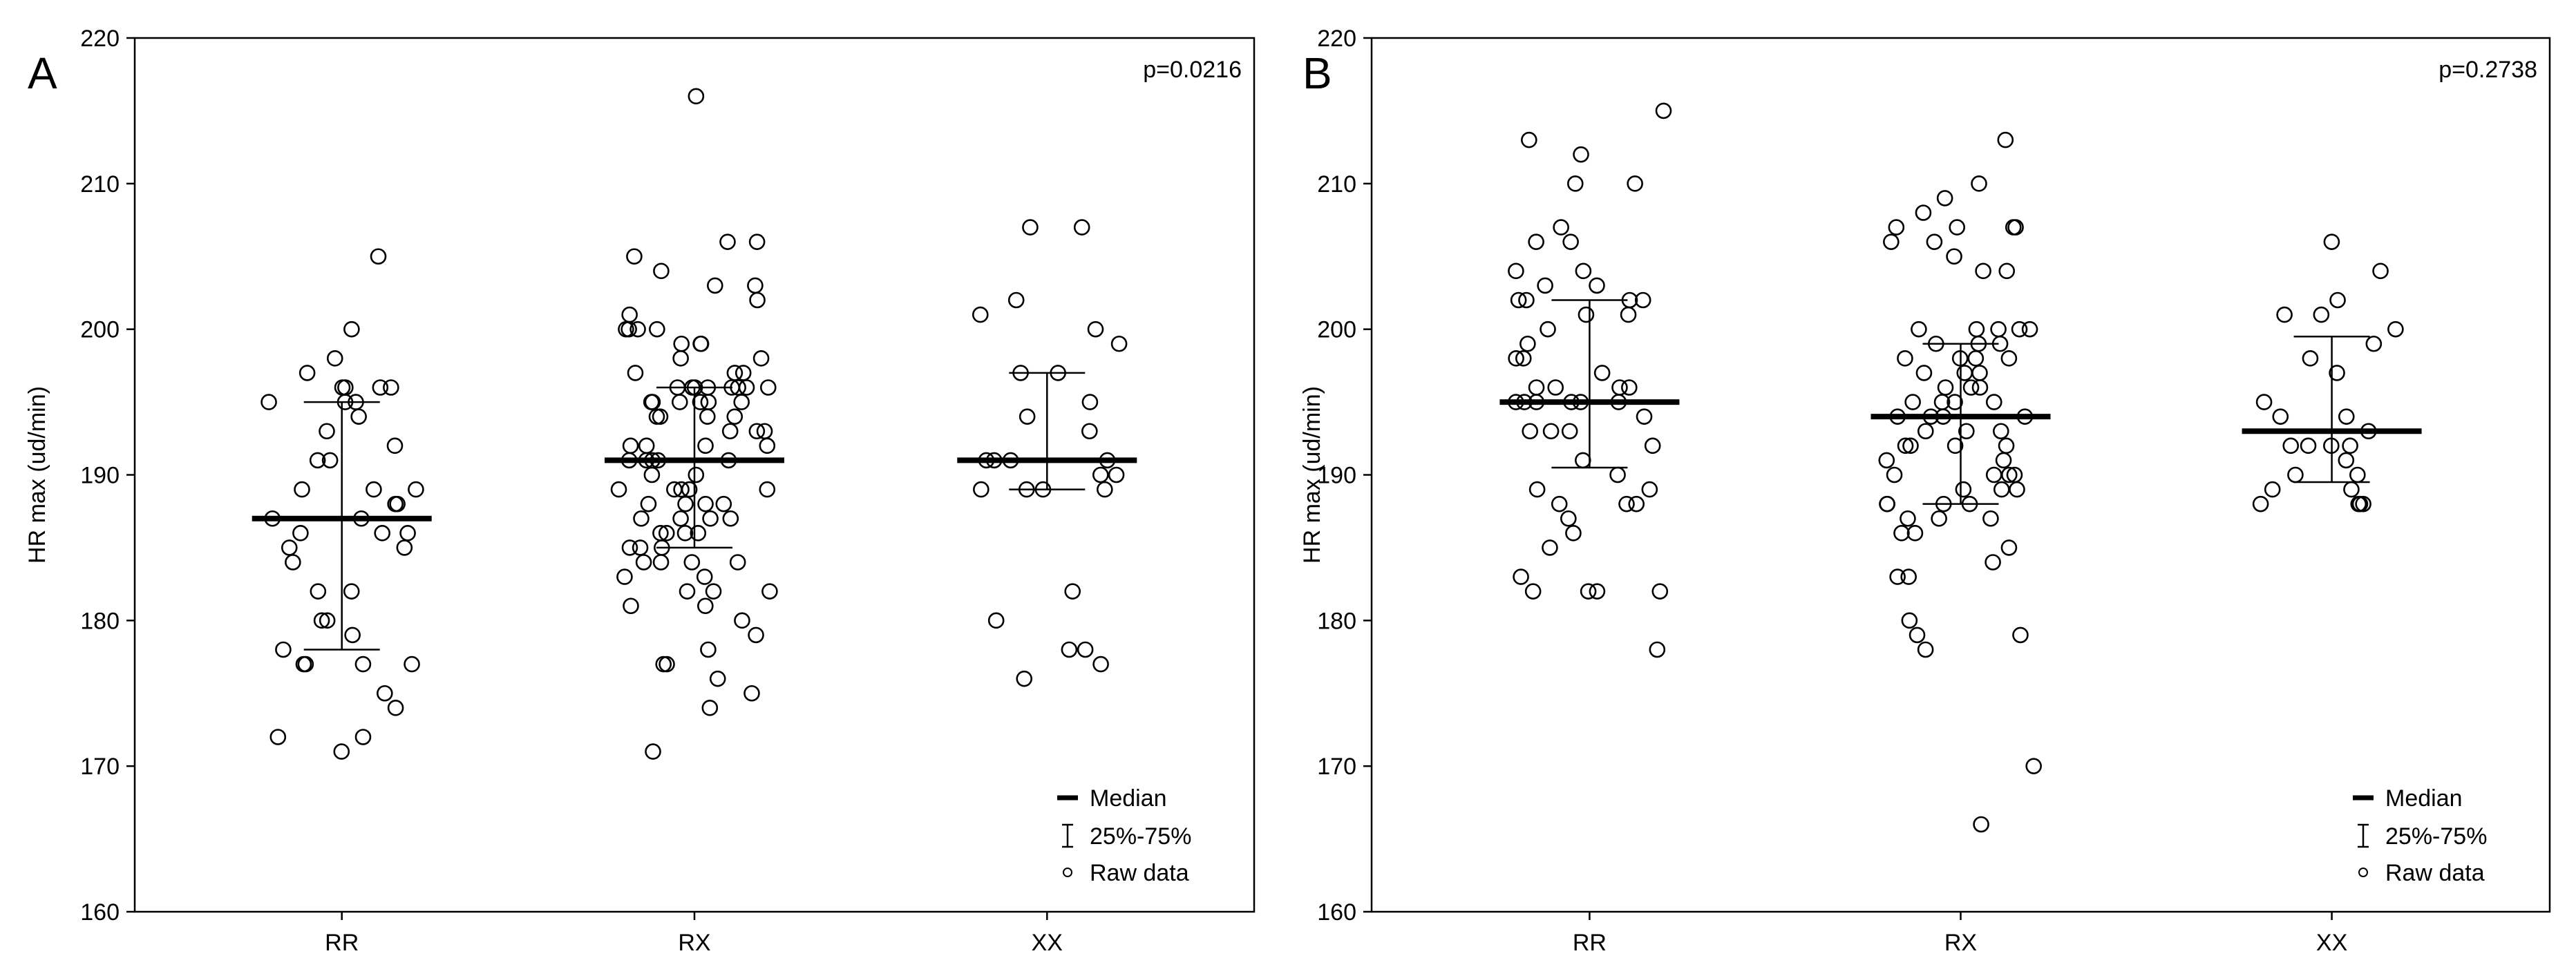 This screenshot has height=967, width=2576. I want to click on y-tick-label: 220, so click(100, 39).